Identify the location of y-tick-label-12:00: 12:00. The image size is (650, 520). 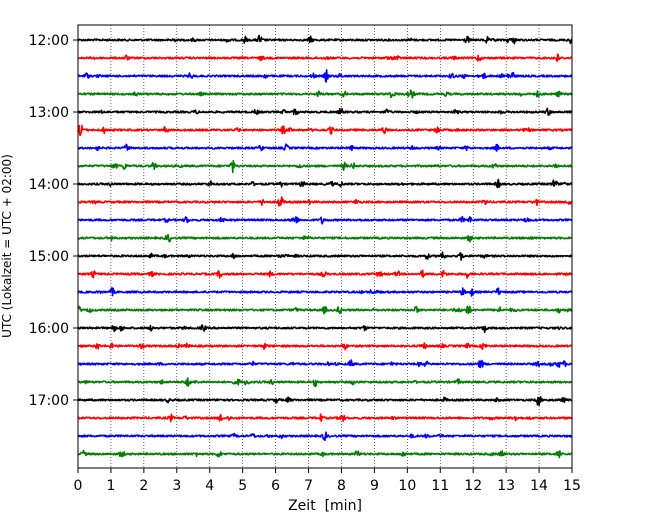
(49, 41).